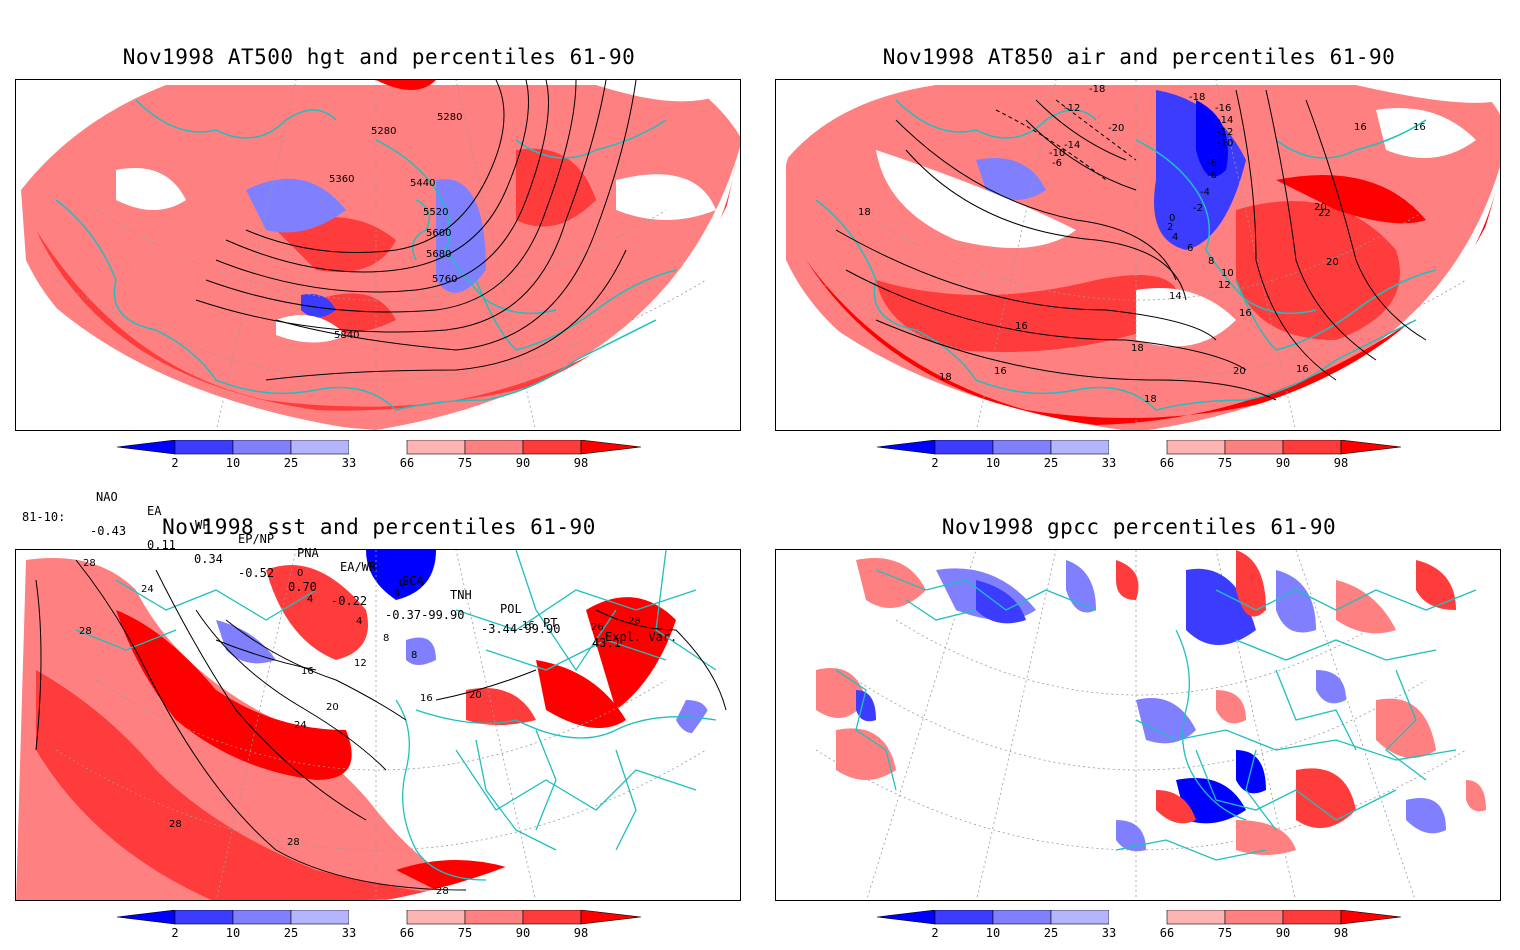 The height and width of the screenshot is (950, 1520). Describe the element at coordinates (379, 527) in the screenshot. I see `panel-title-sst: Nov1998 sst and percentiles 61-90` at that location.